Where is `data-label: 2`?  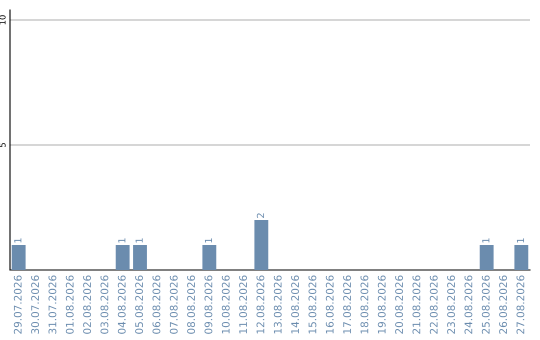 data-label: 2 is located at coordinates (260, 215).